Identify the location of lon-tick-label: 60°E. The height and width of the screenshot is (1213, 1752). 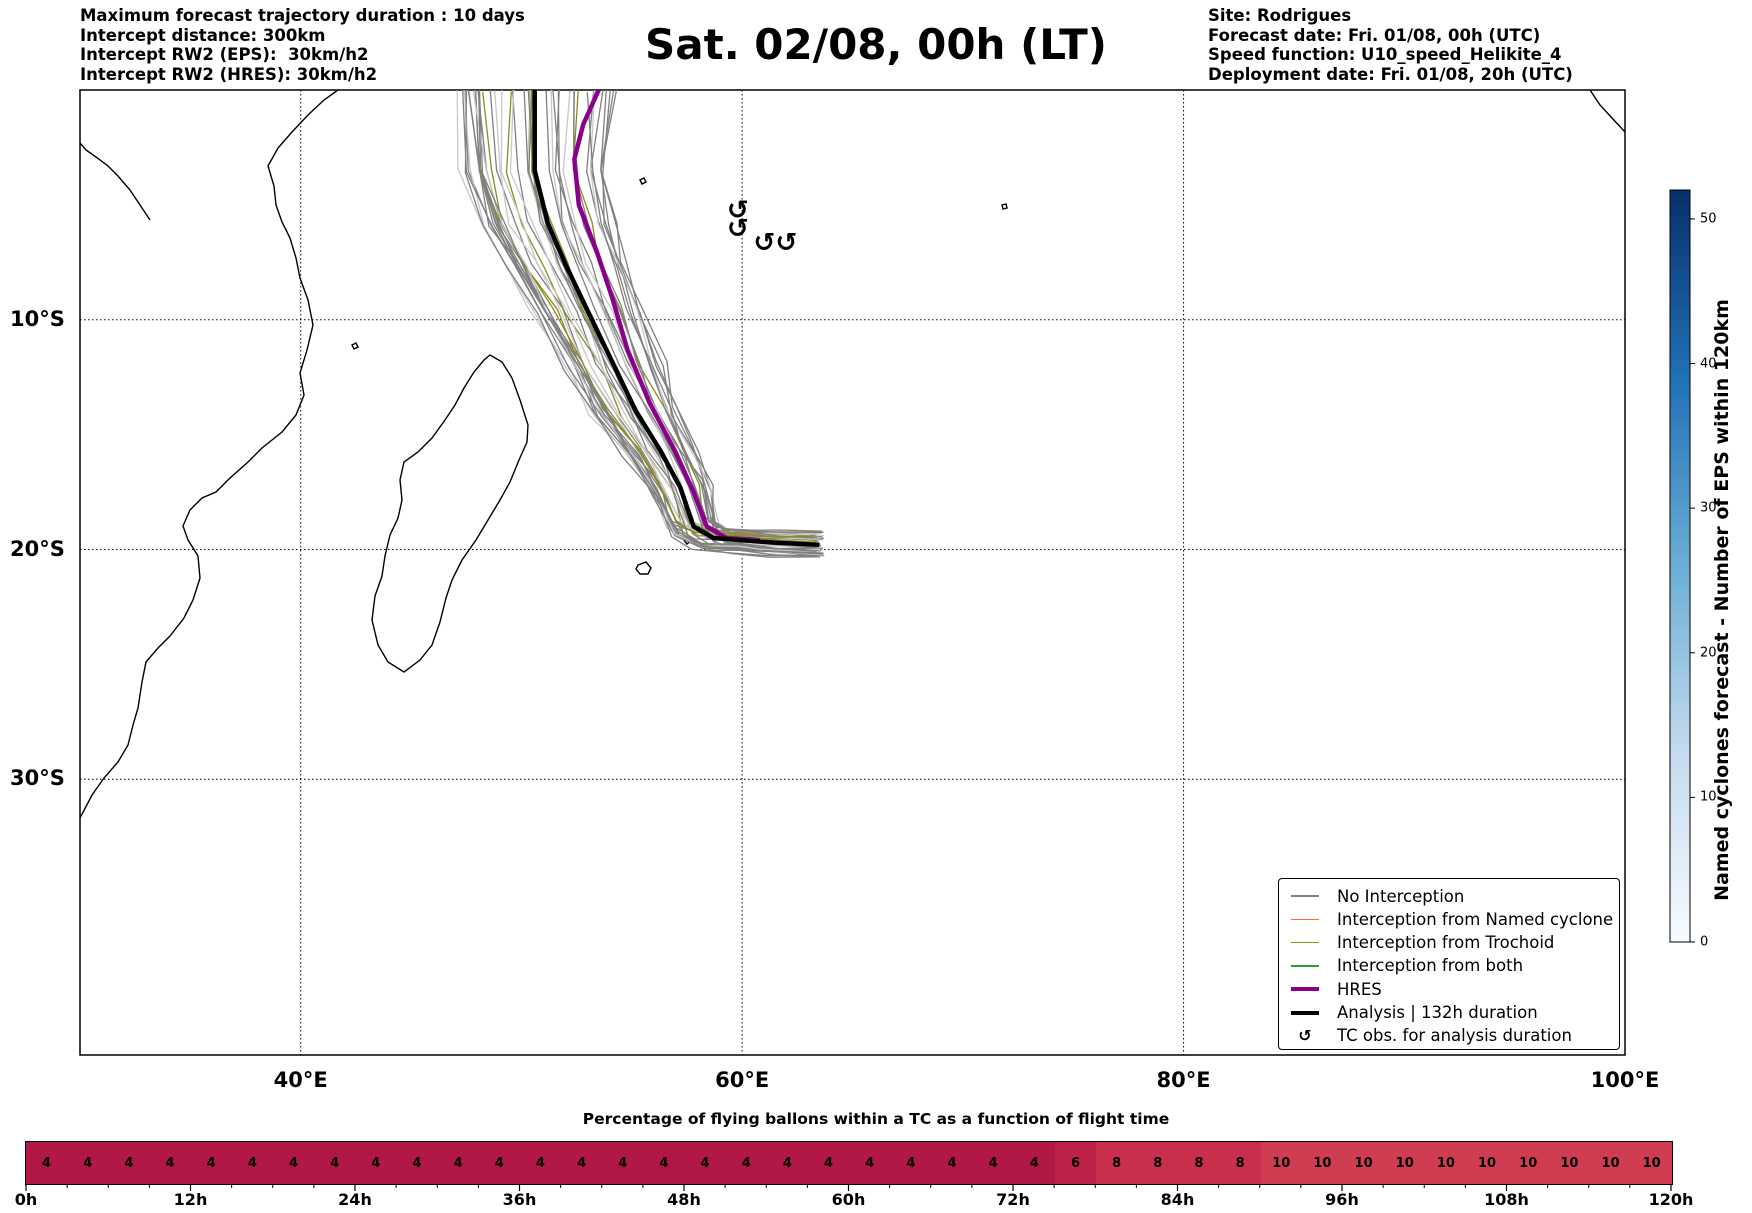
(742, 1080).